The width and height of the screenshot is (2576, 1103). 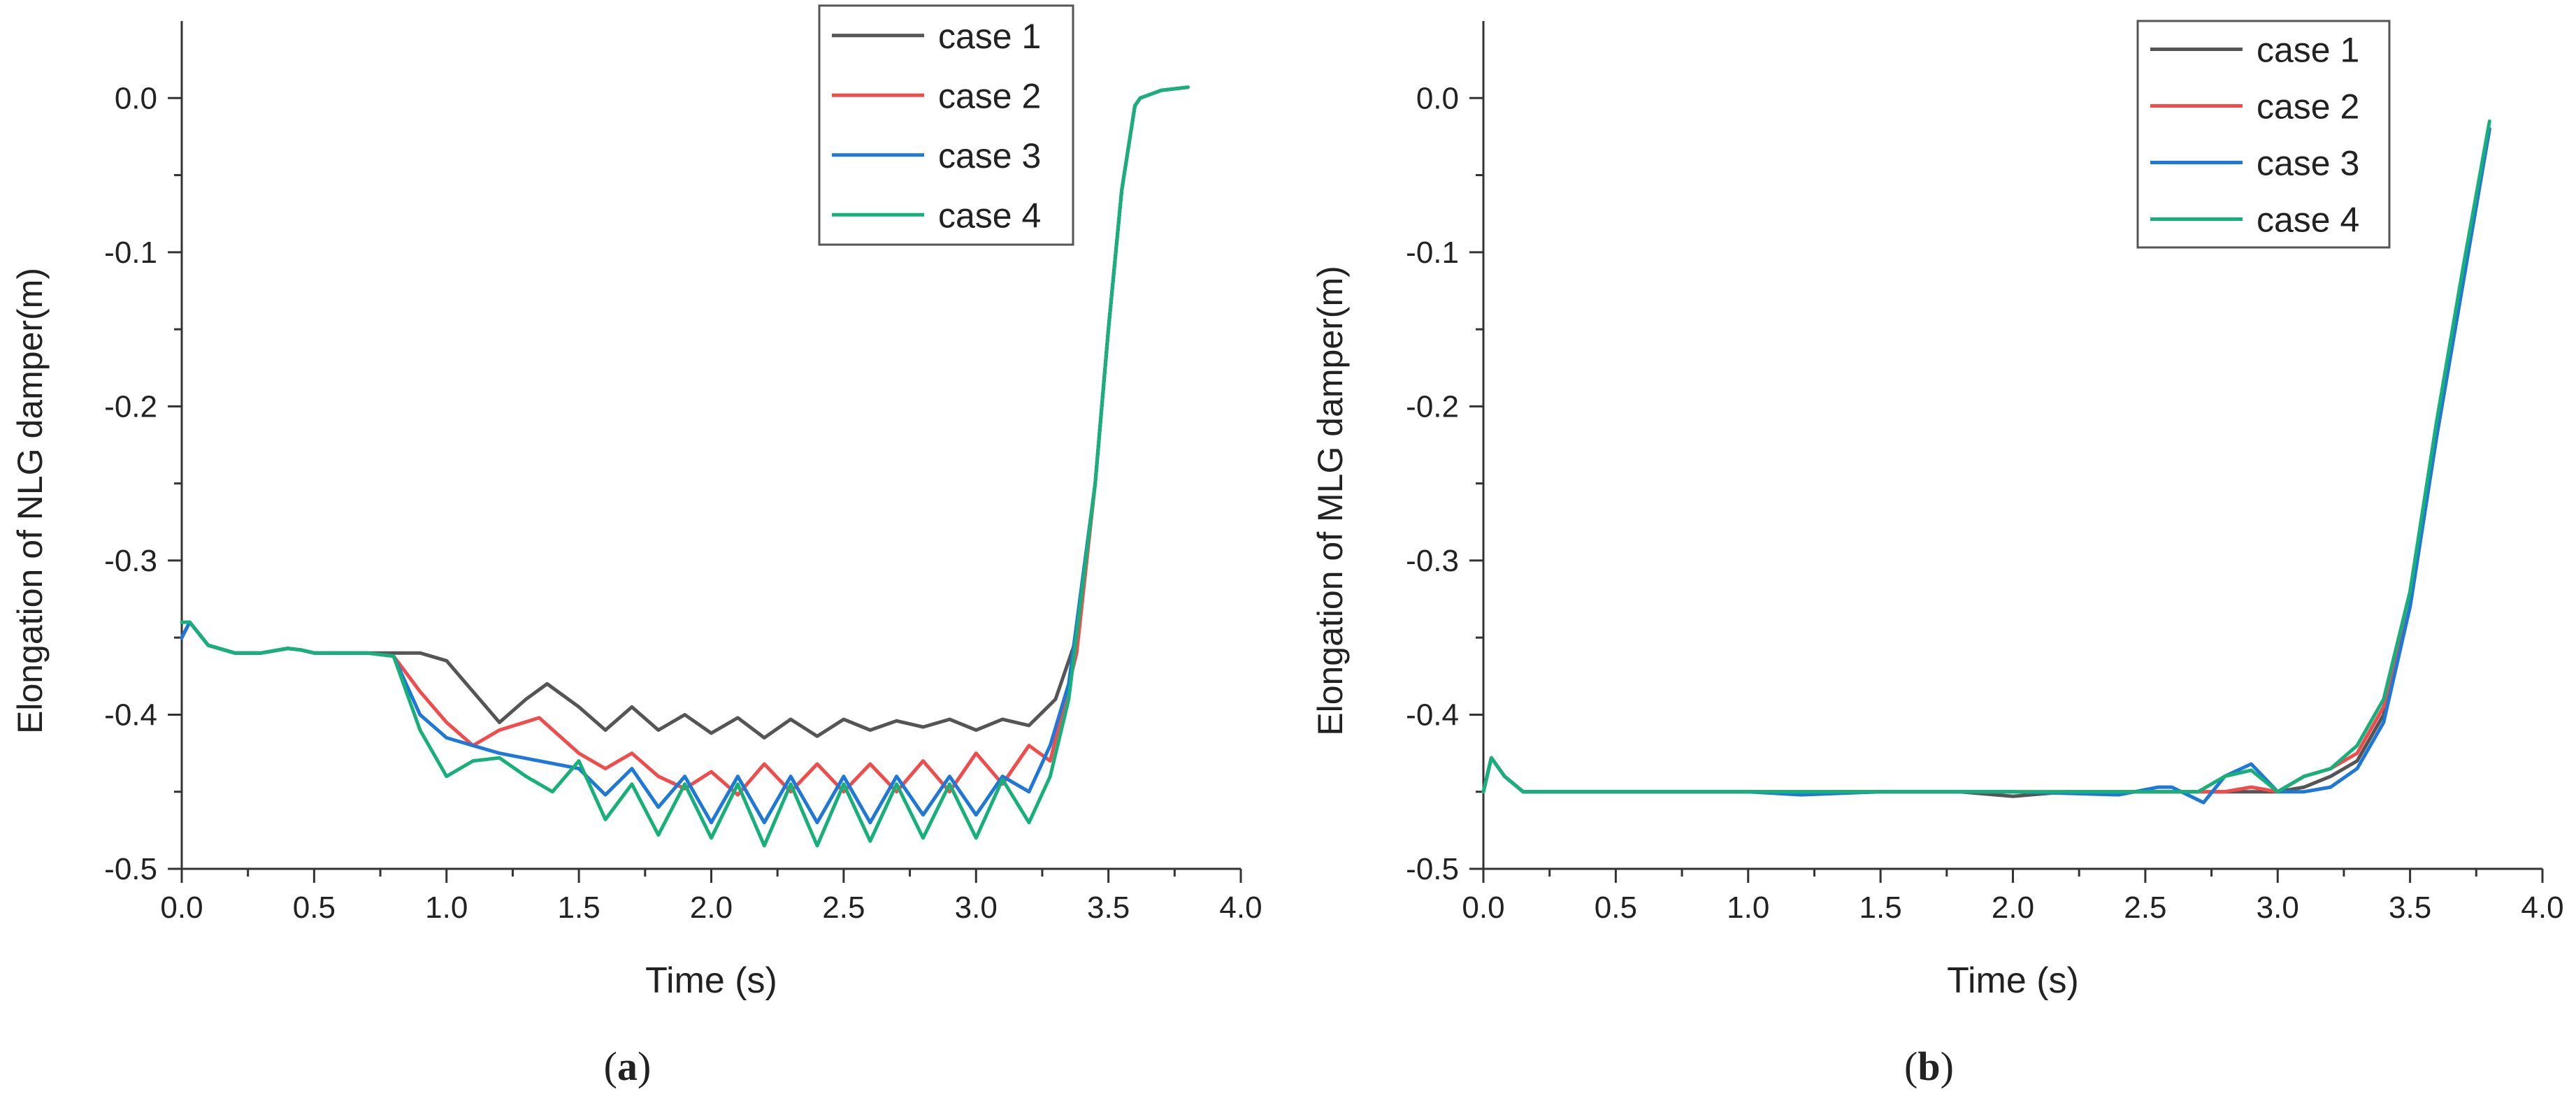 I want to click on y-axis-label: Elongation of NLG damper(m), so click(x=30, y=501).